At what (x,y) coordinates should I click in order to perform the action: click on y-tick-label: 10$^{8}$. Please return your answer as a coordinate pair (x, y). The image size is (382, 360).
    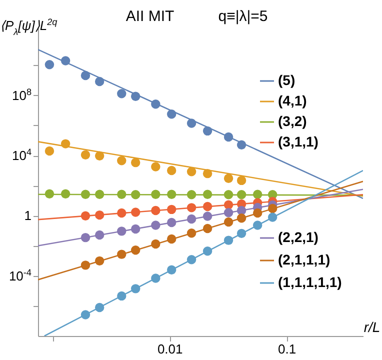
    Looking at the image, I should click on (22, 94).